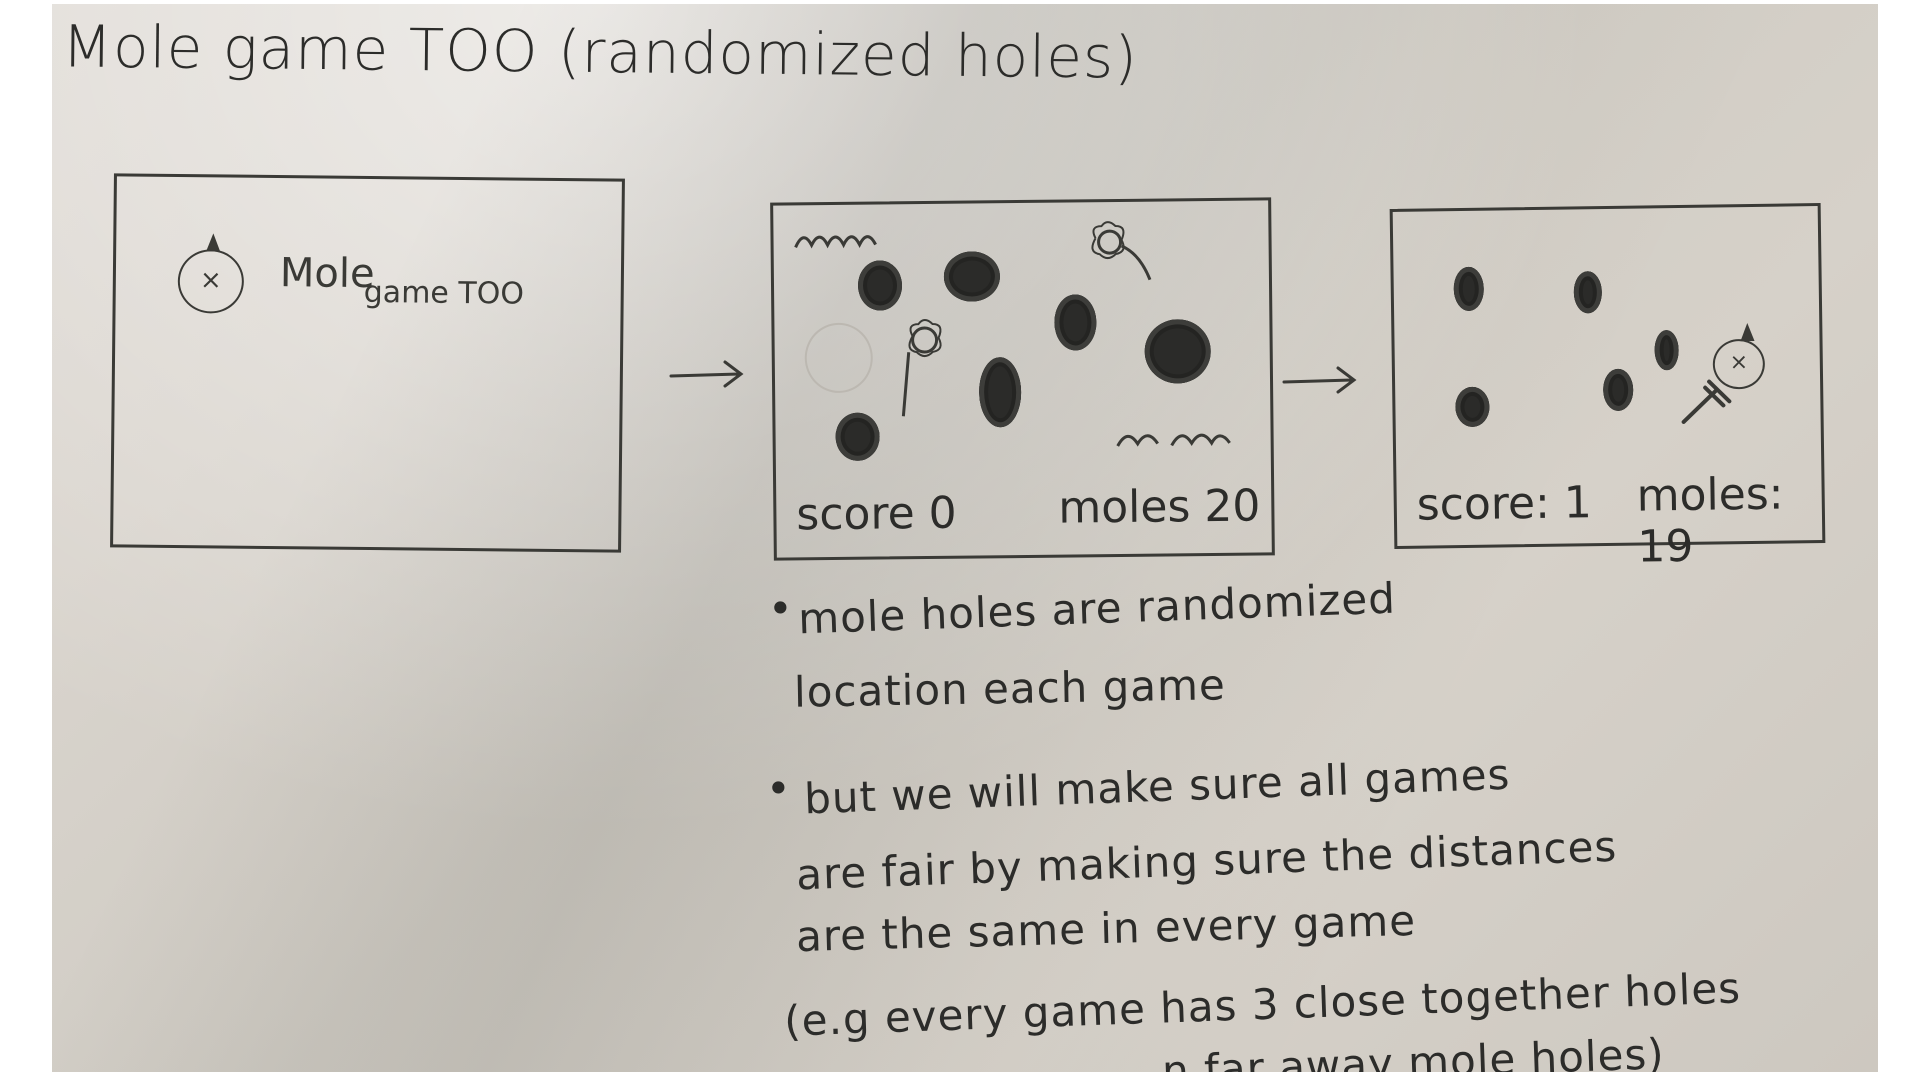 Image resolution: width=1920 pixels, height=1080 pixels. What do you see at coordinates (876, 514) in the screenshot?
I see `score-label: score 0` at bounding box center [876, 514].